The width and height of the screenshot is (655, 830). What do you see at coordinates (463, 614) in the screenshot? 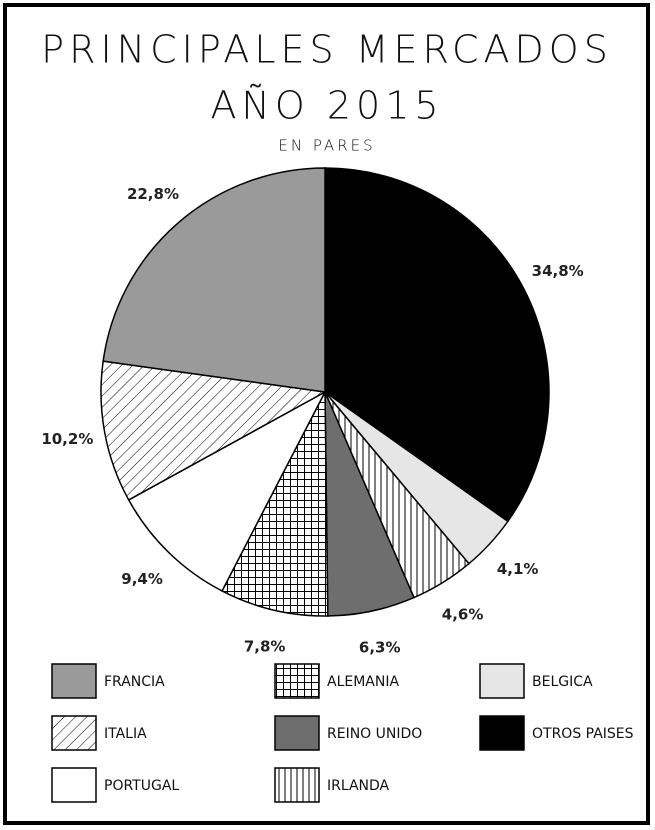
I see `data-label: 4,6%` at bounding box center [463, 614].